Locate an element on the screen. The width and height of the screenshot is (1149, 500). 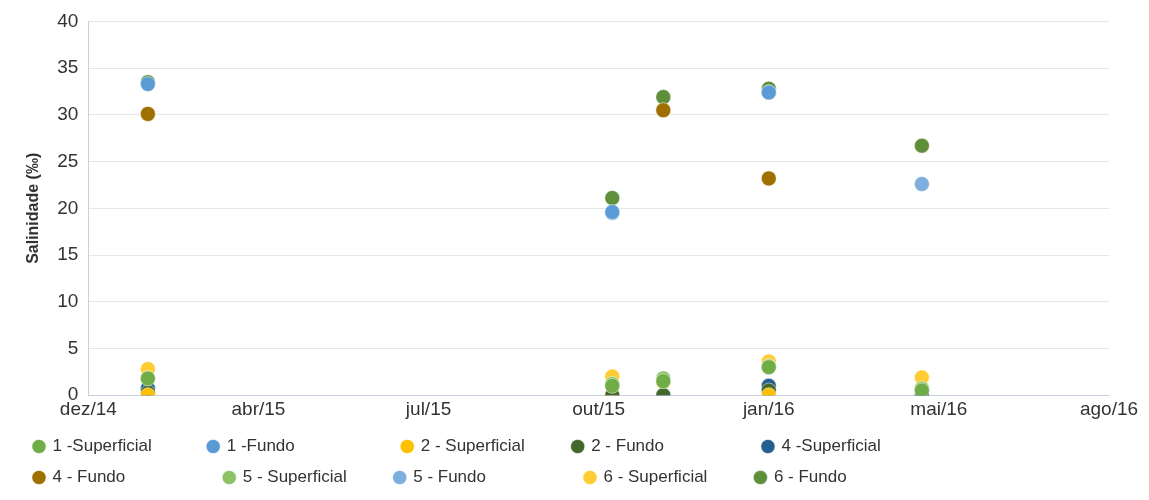
legend-label: 1 -Fundo is located at coordinates (307, 446).